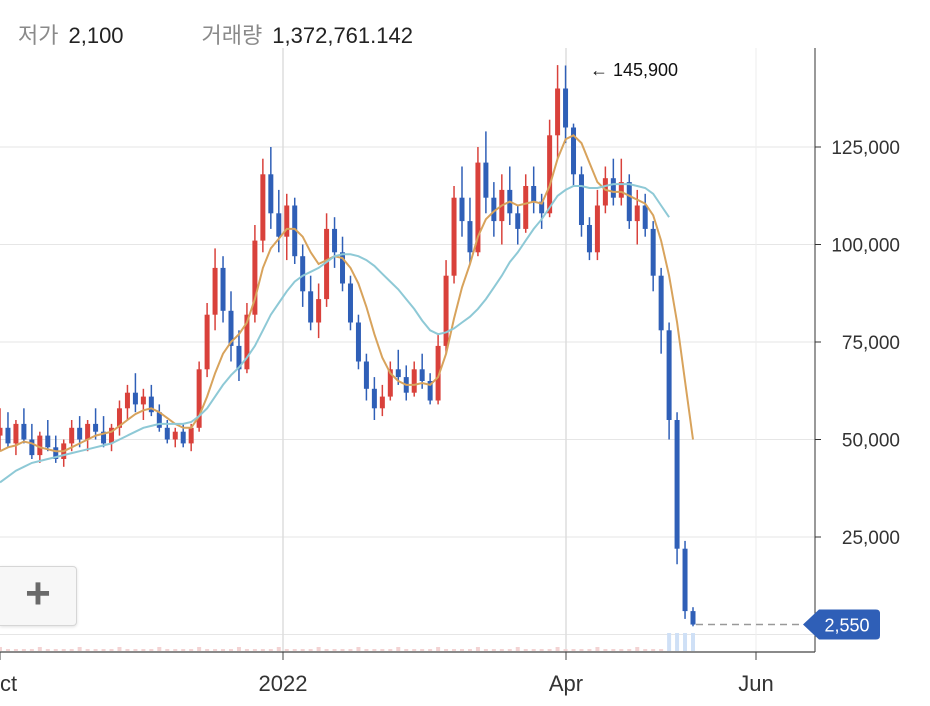 This screenshot has width=930, height=706. What do you see at coordinates (96, 35) in the screenshot?
I see `low-price-value: 2,100` at bounding box center [96, 35].